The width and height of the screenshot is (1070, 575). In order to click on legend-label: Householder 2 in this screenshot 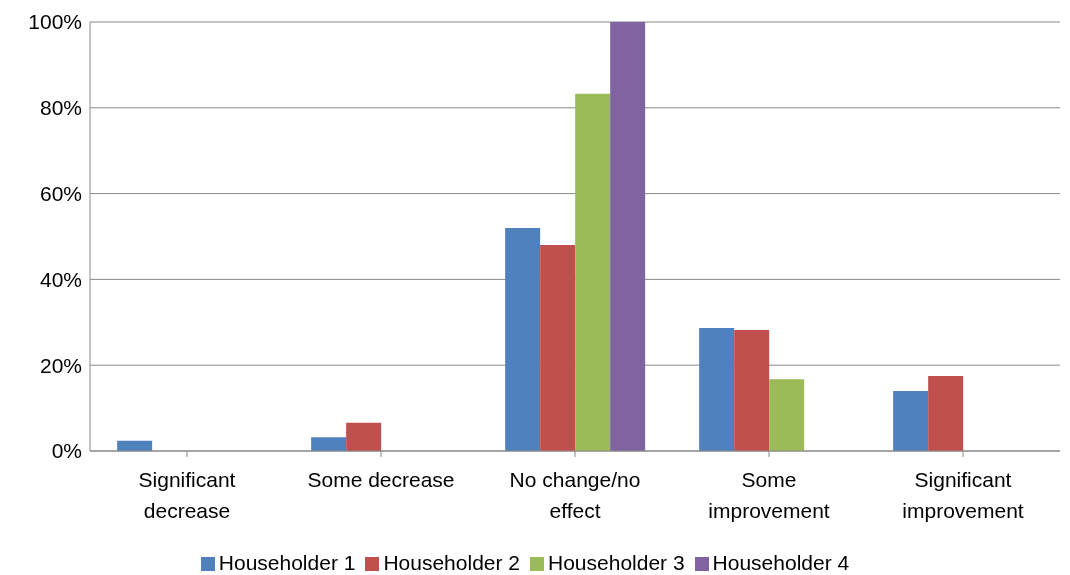, I will do `click(451, 562)`.